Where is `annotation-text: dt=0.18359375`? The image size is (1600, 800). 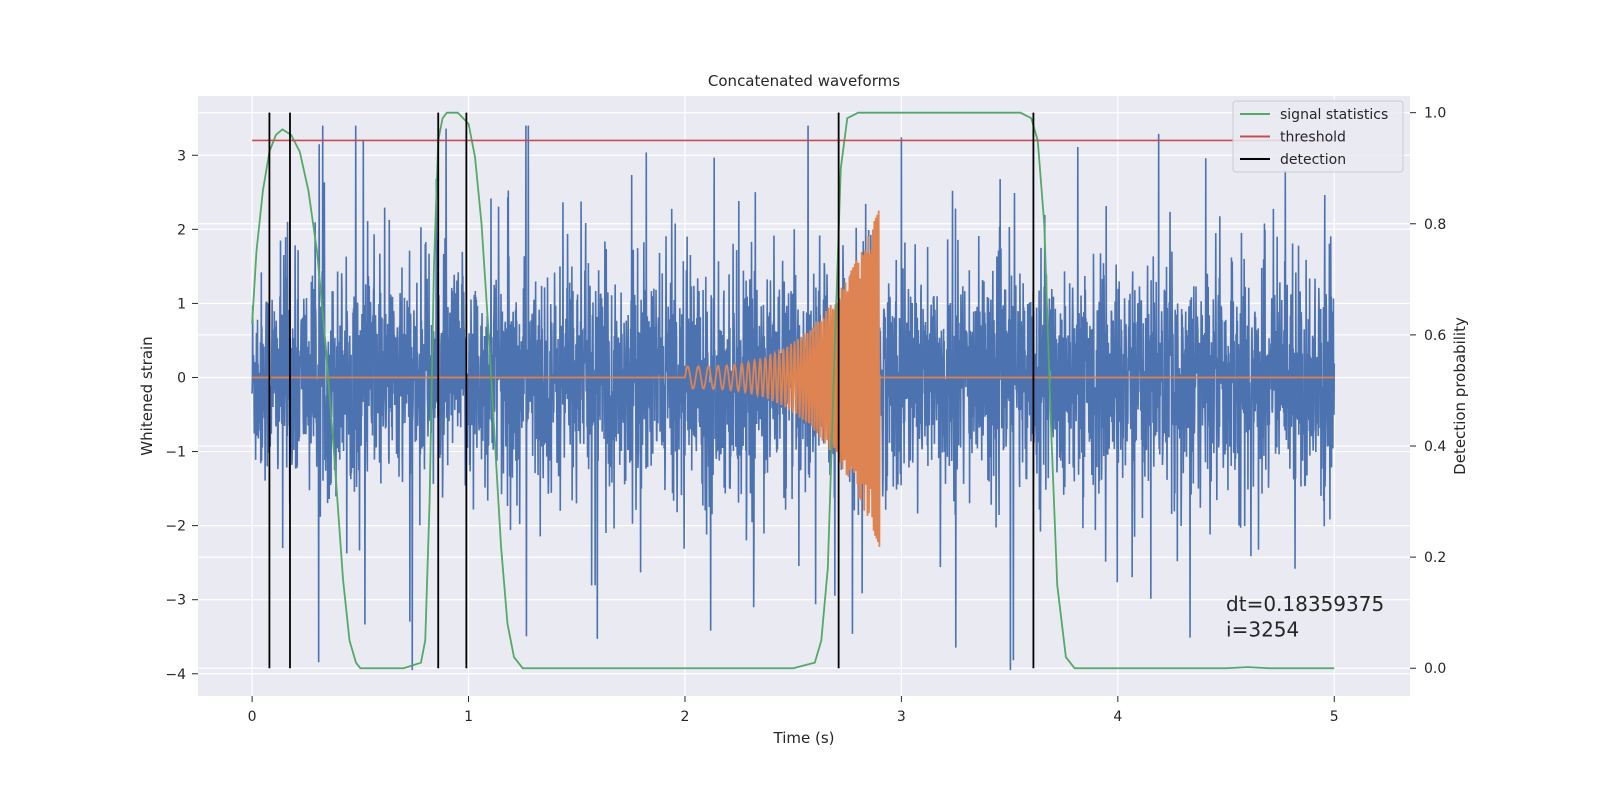
annotation-text: dt=0.18359375 is located at coordinates (1305, 604).